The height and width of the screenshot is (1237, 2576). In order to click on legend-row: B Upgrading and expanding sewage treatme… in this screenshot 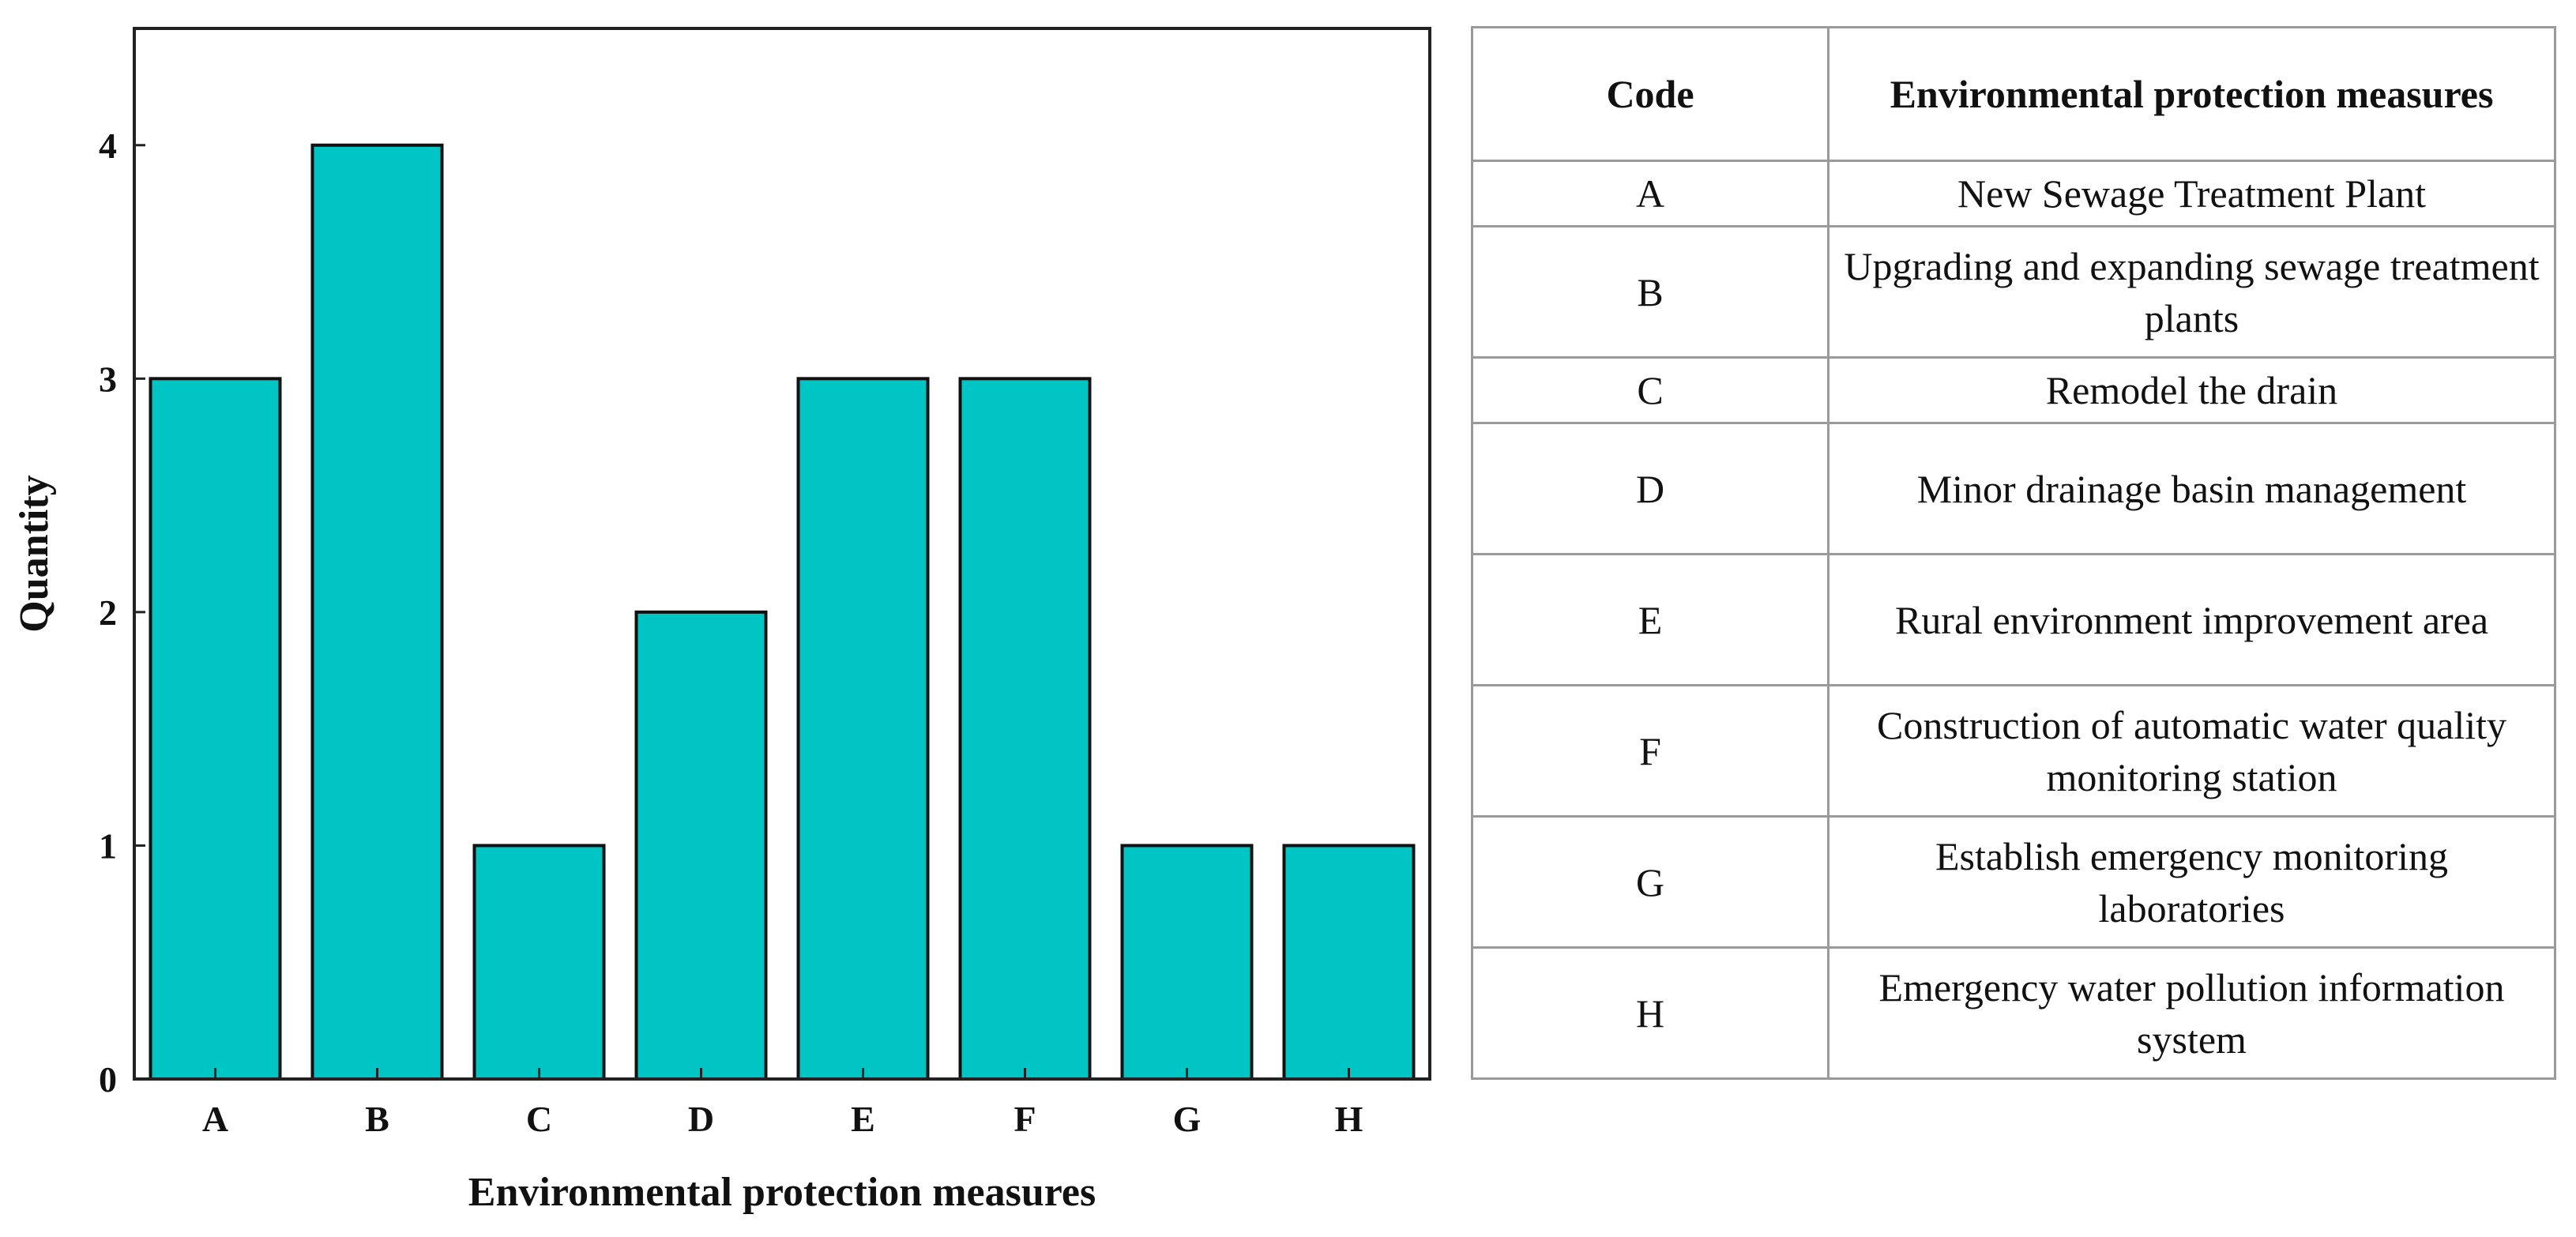, I will do `click(2013, 292)`.